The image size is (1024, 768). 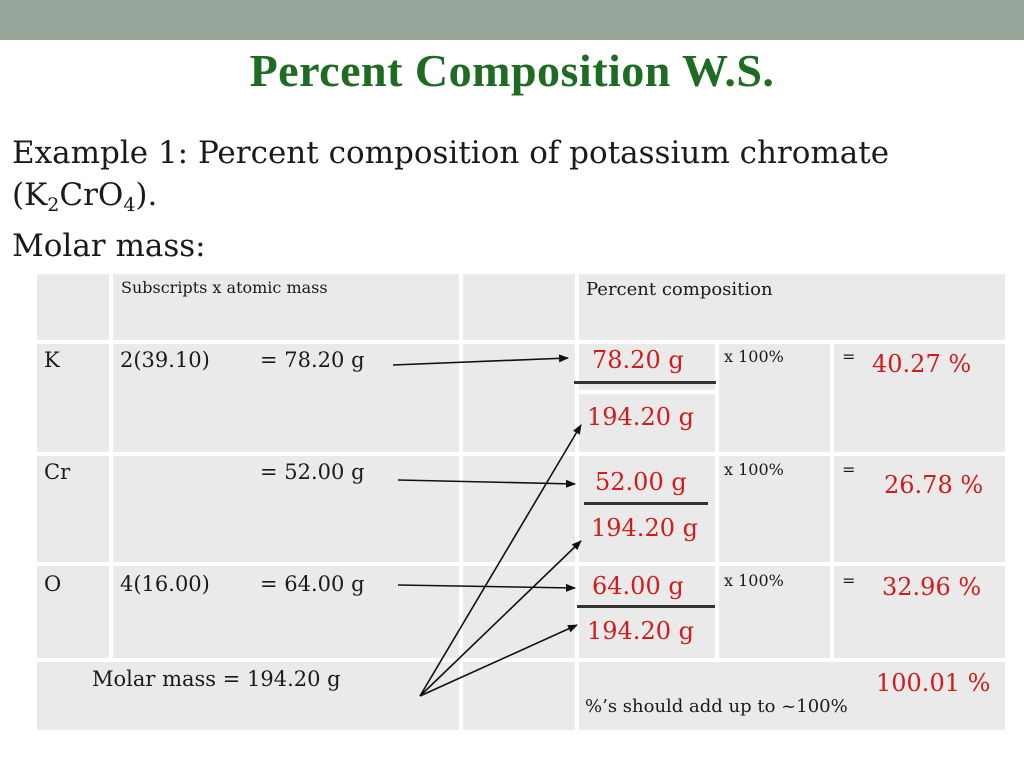 What do you see at coordinates (754, 469) in the screenshot?
I see `times-cr: x 100%` at bounding box center [754, 469].